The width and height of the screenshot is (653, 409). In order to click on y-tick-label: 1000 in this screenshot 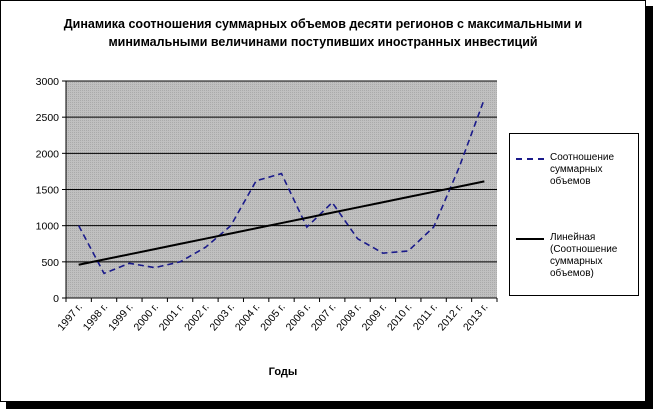, I will do `click(48, 227)`.